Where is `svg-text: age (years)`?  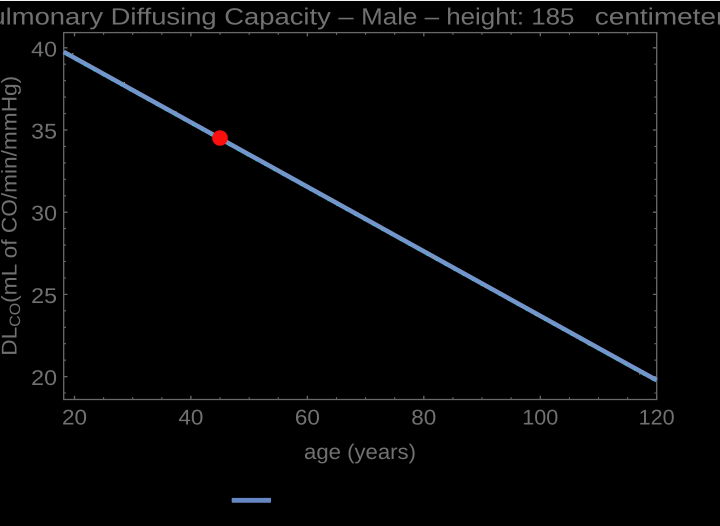 svg-text: age (years) is located at coordinates (360, 452).